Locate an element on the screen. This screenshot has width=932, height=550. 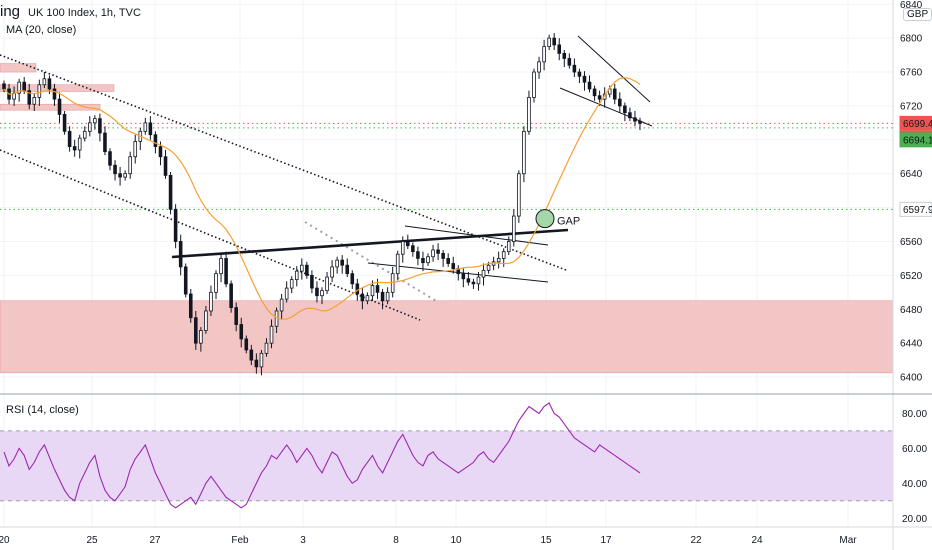
rsi-band is located at coordinates (446, 465).